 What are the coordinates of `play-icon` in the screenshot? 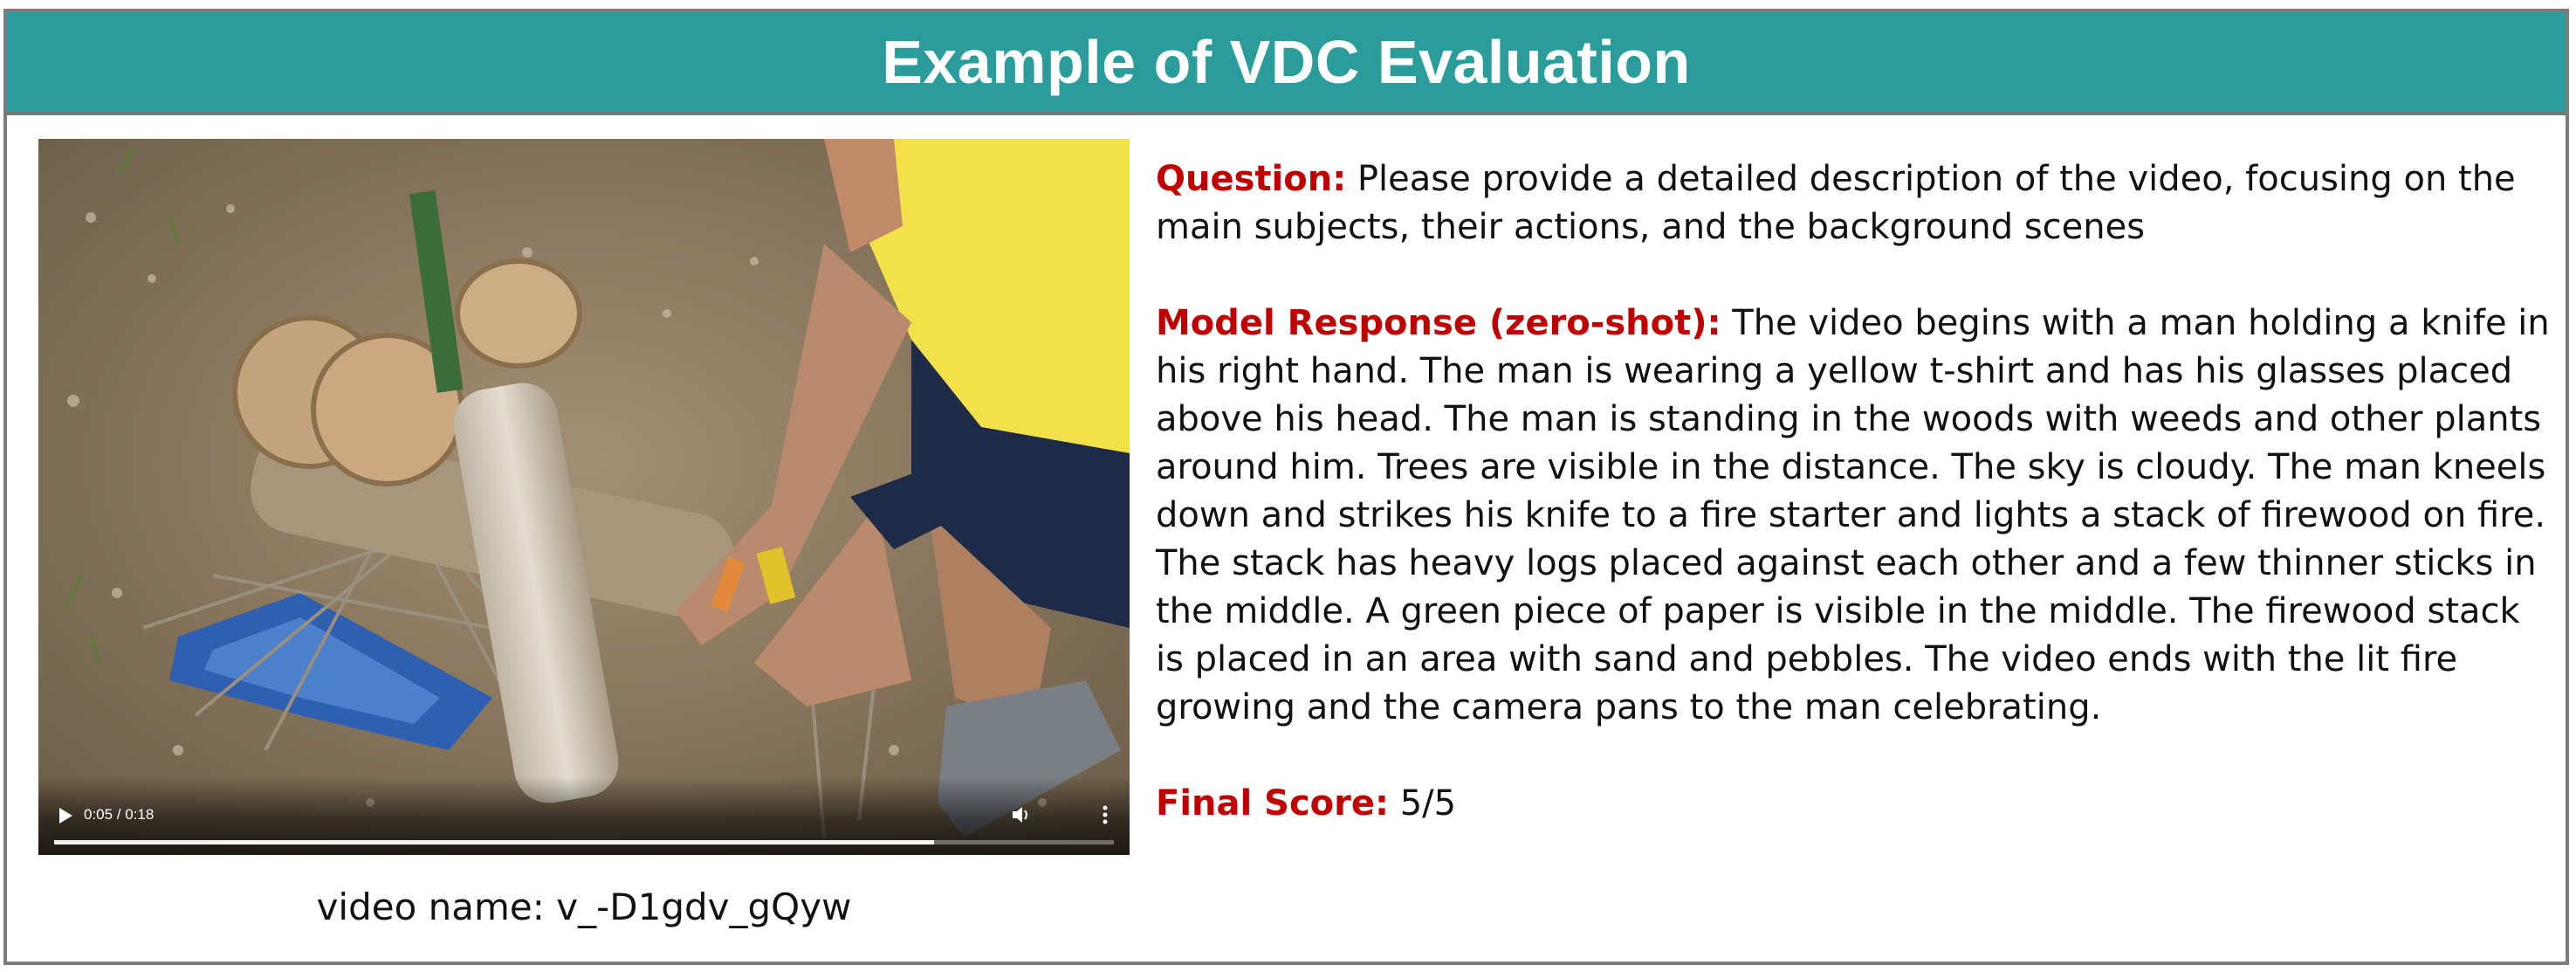 It's located at (65, 816).